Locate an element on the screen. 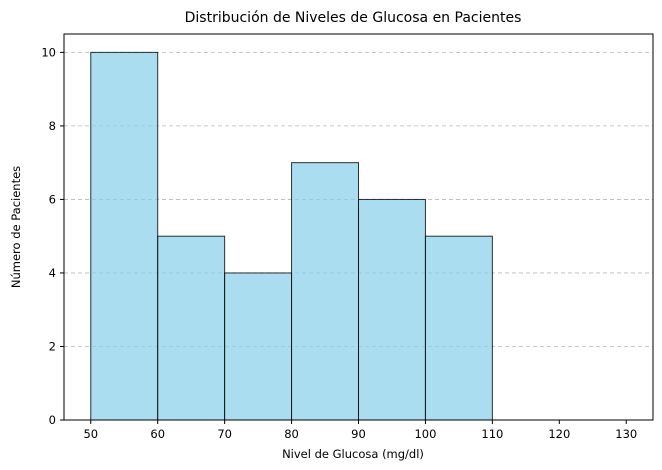  y-tick-label-10: 10 is located at coordinates (48, 52).